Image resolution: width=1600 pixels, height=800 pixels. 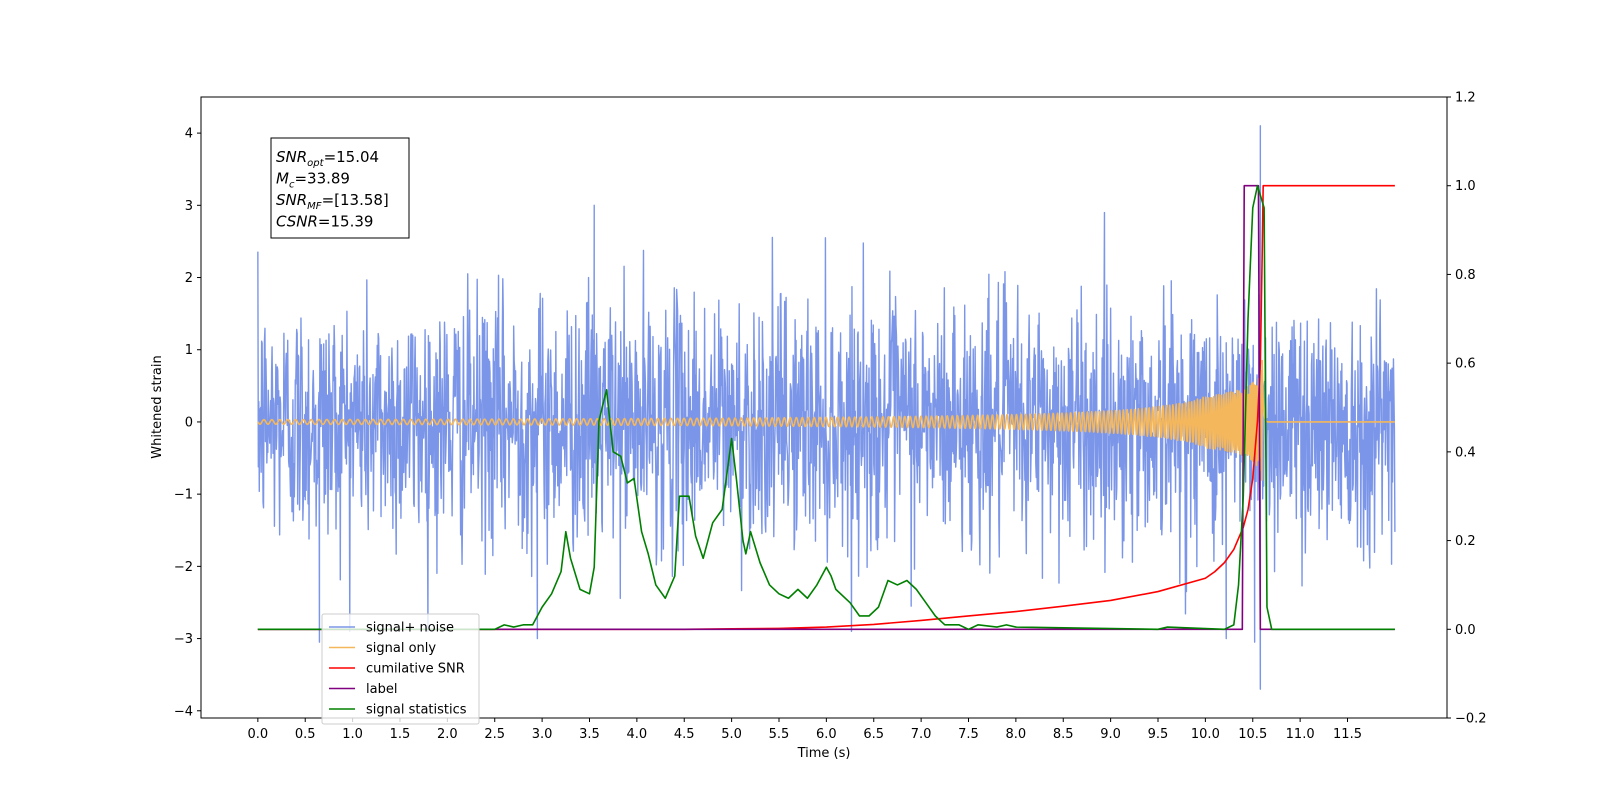 What do you see at coordinates (1158, 734) in the screenshot?
I see `x-tick-label: 9.5` at bounding box center [1158, 734].